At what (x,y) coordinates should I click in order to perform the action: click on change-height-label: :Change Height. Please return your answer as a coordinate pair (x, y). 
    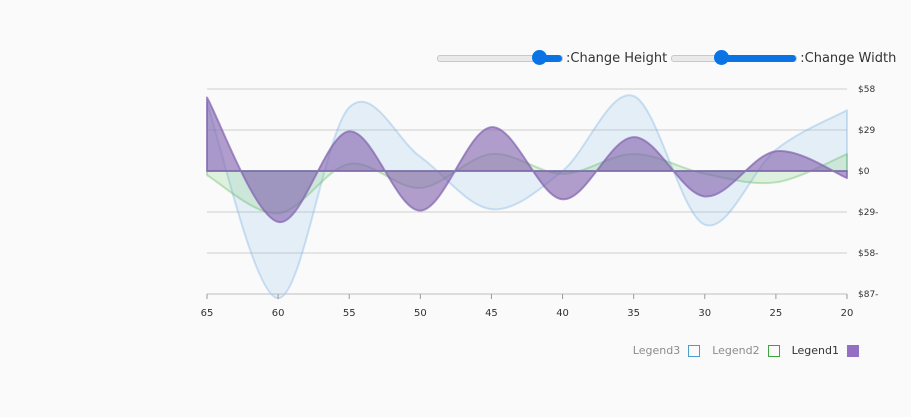
    Looking at the image, I should click on (617, 58).